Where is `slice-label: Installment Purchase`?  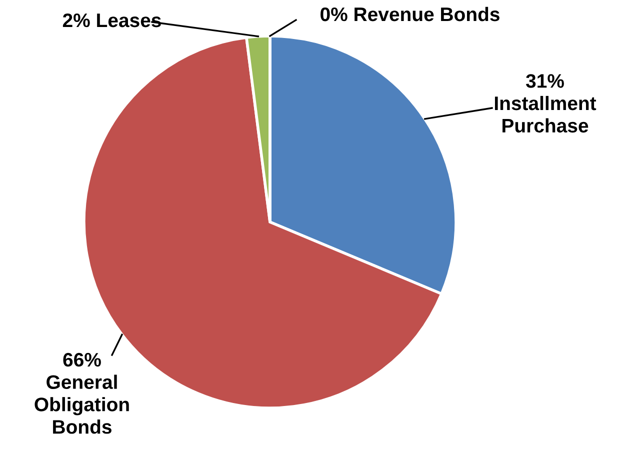 slice-label: Installment Purchase is located at coordinates (545, 114).